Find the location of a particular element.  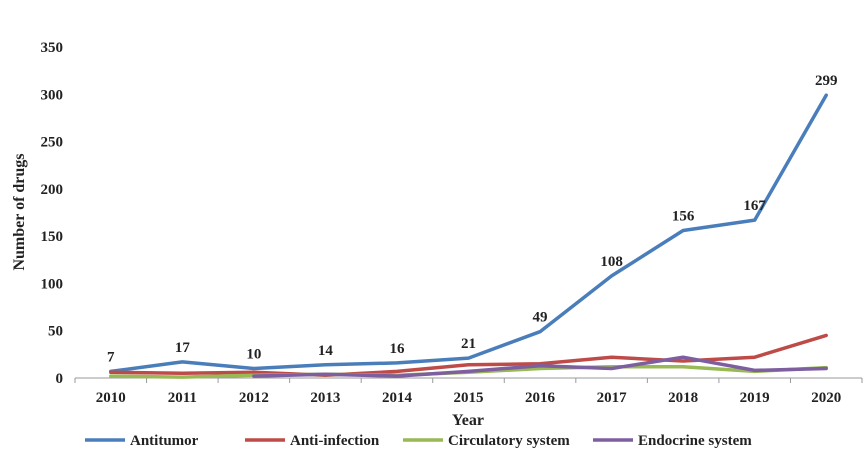

y-tick-label: 100 is located at coordinates (52, 284).